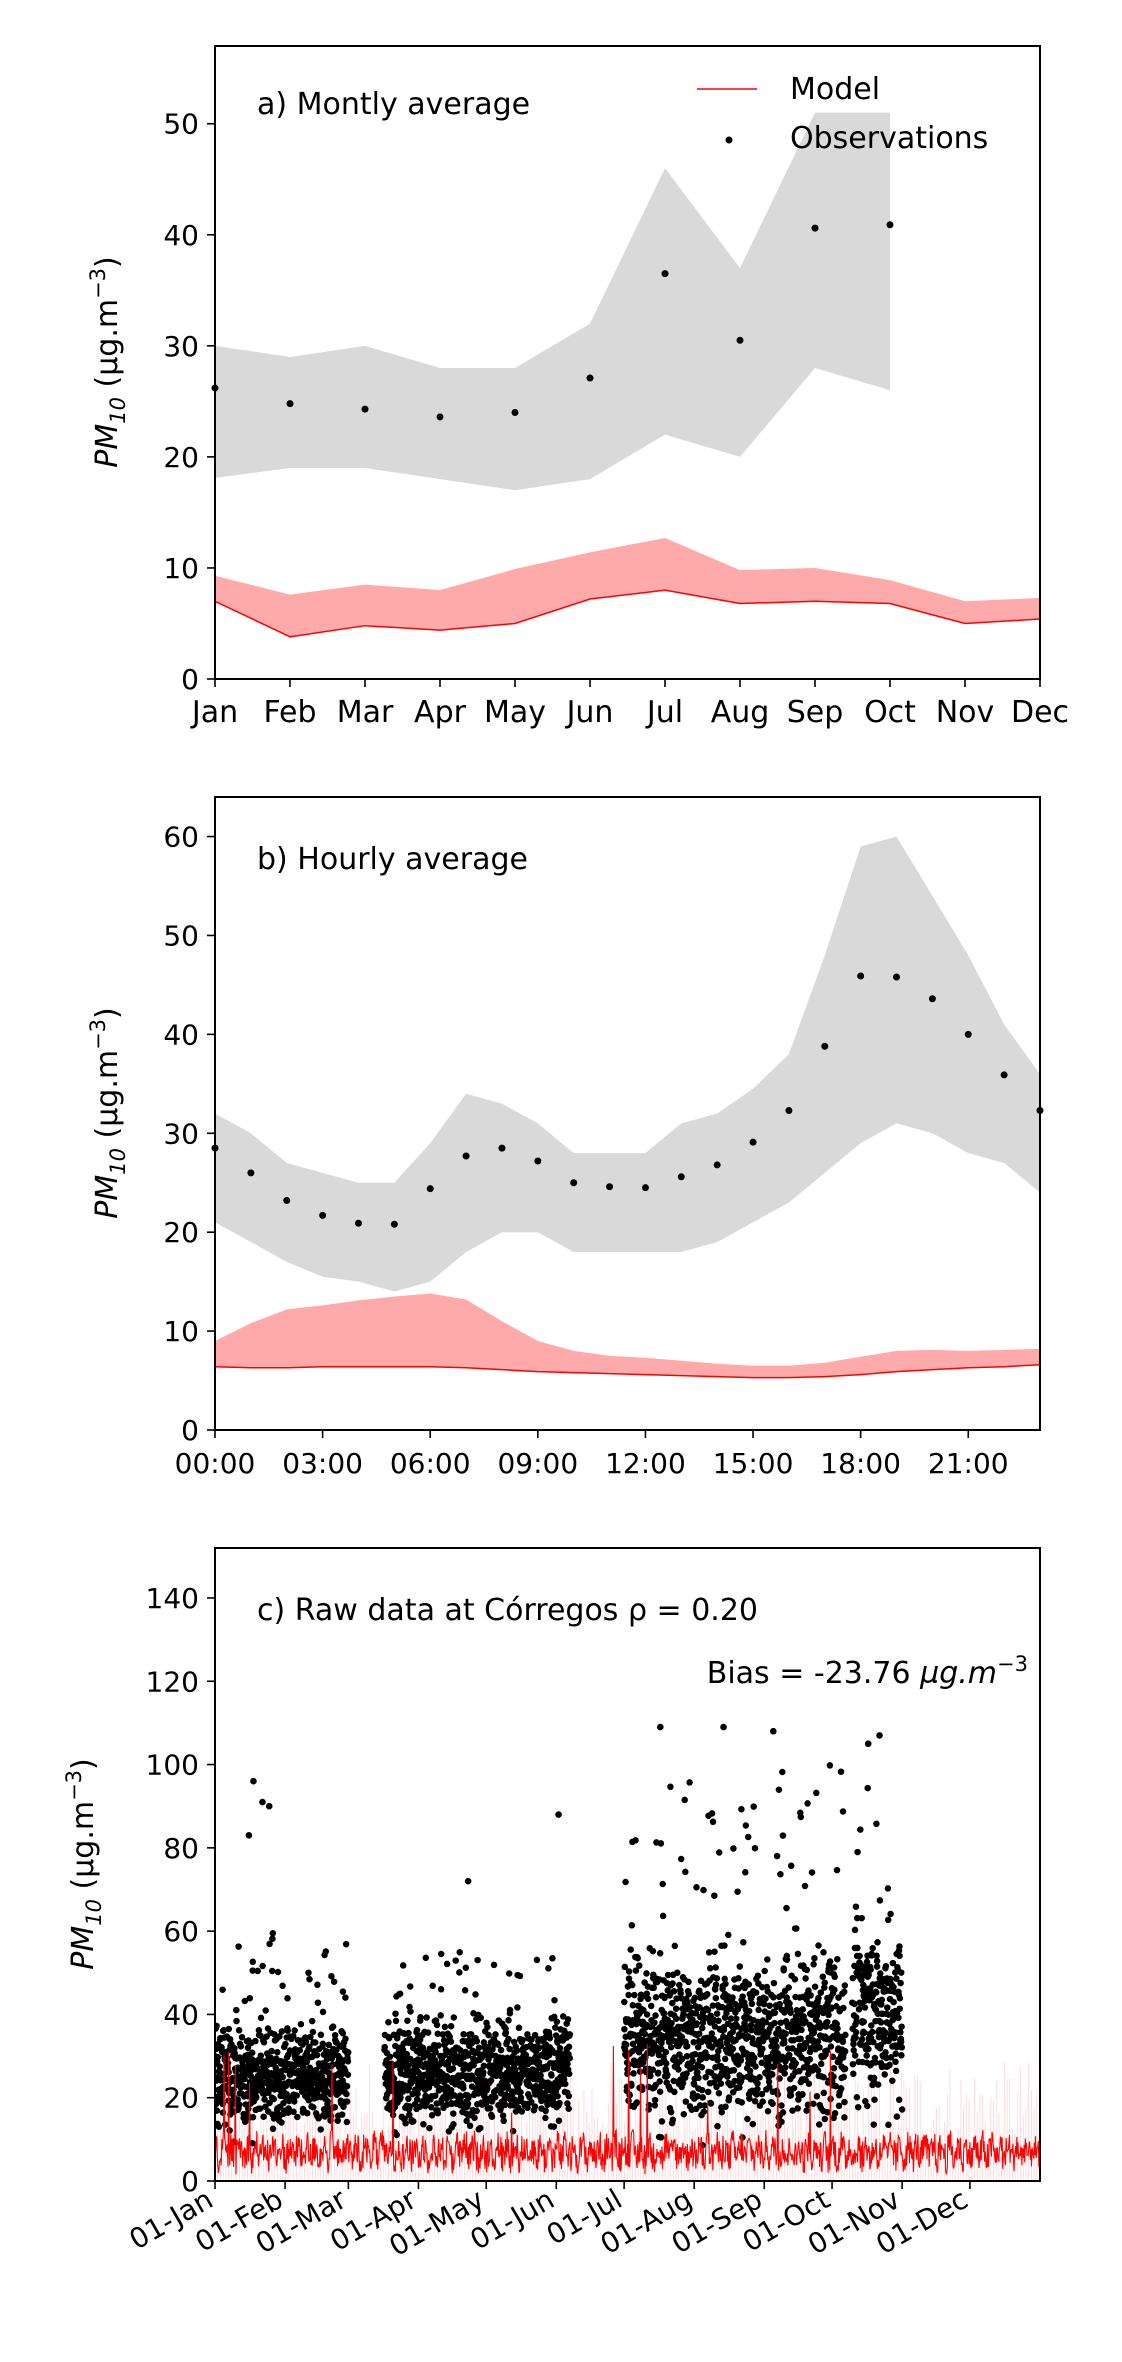 Image resolution: width=1122 pixels, height=2362 pixels. I want to click on panel-title: a) Montly average, so click(393, 104).